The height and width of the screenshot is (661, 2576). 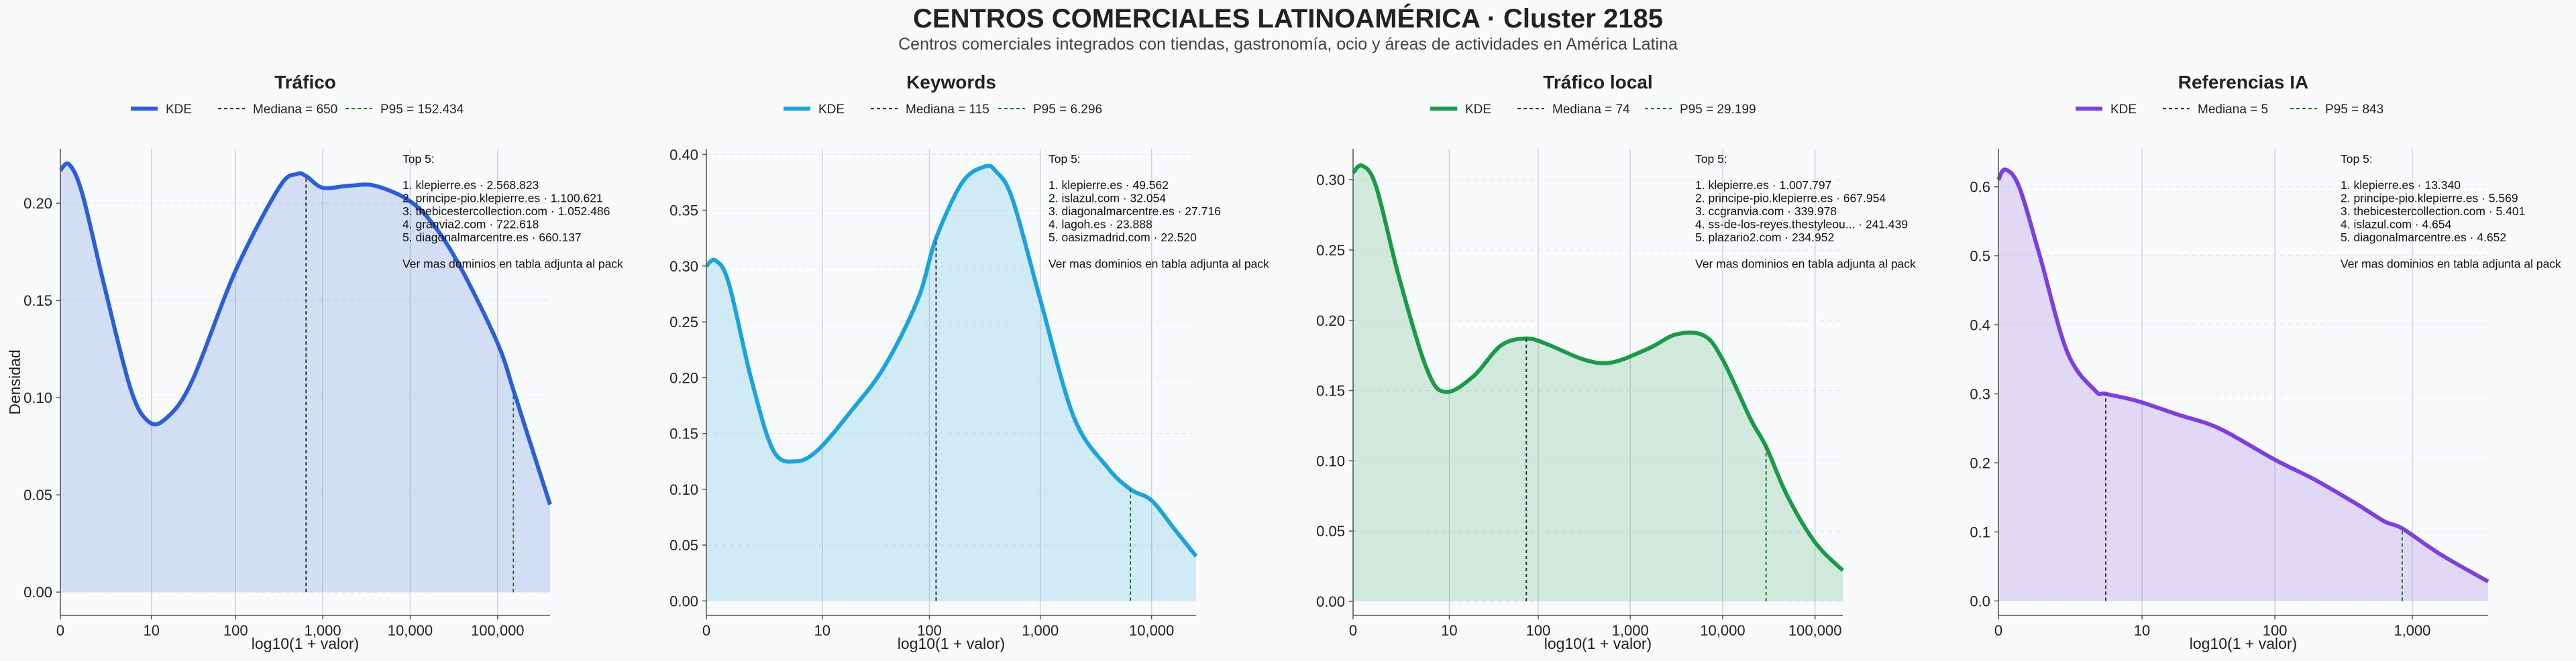 What do you see at coordinates (492, 237) in the screenshot?
I see `annotation-line: 5. diagonalmarcentre.es · 660.137` at bounding box center [492, 237].